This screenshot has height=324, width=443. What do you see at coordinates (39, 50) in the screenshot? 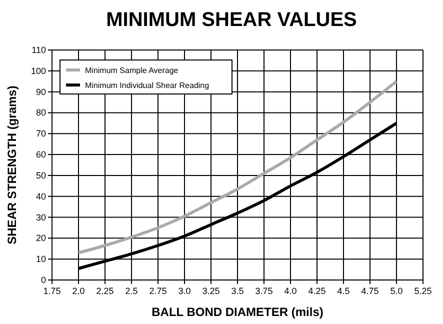
I see `y-tick-label: 110` at bounding box center [39, 50].